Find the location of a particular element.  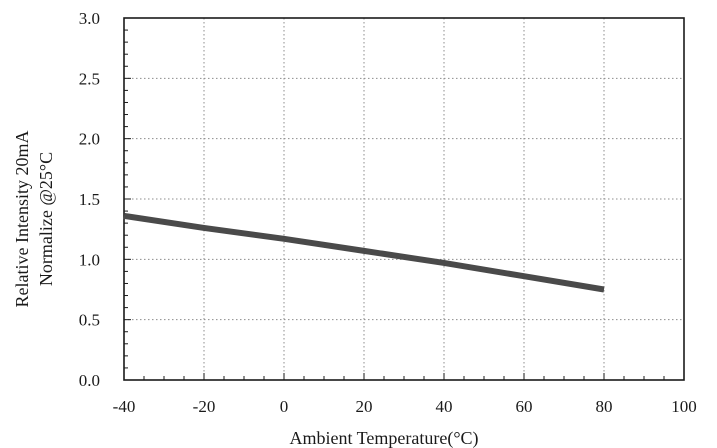

x-tick-label: 0 is located at coordinates (284, 406).